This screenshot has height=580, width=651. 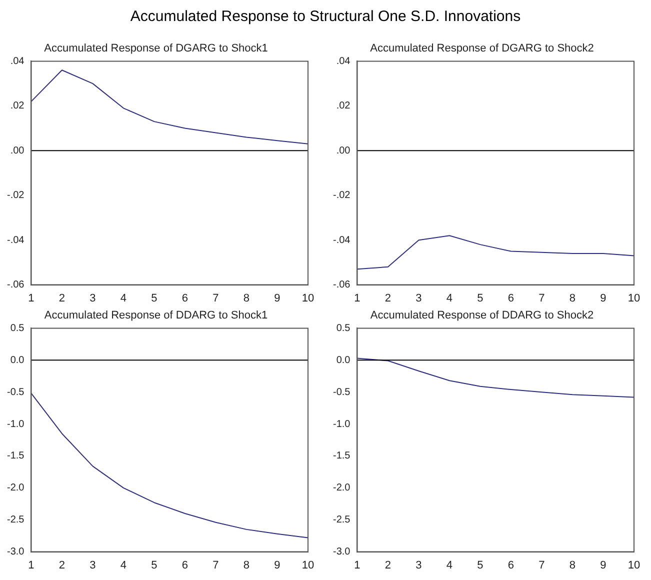 What do you see at coordinates (482, 48) in the screenshot?
I see `chart-title: Accumulated Response of DGARG to Shock2` at bounding box center [482, 48].